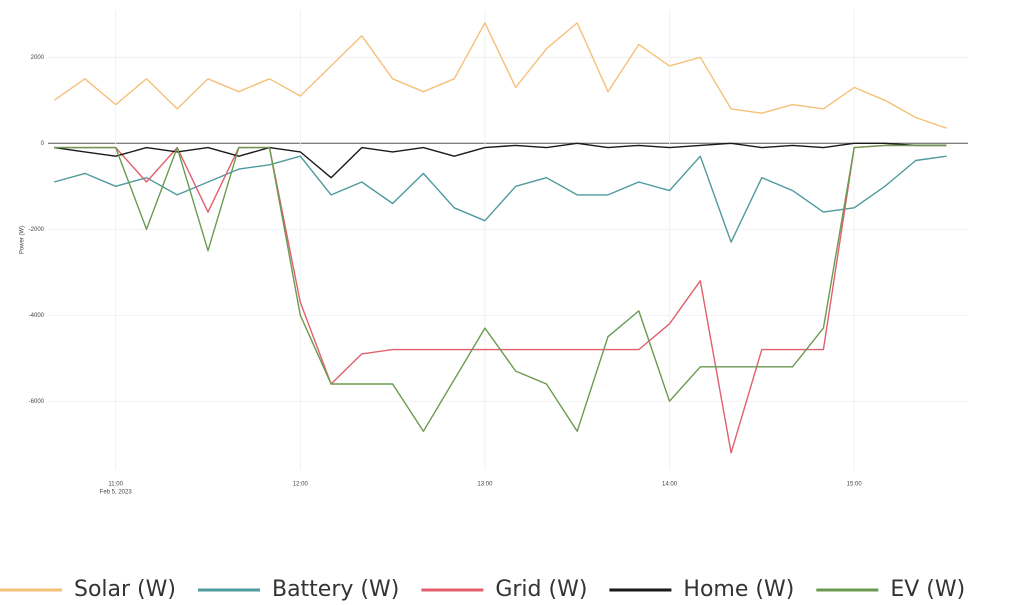  I want to click on legend-item: Home (W), so click(701, 589).